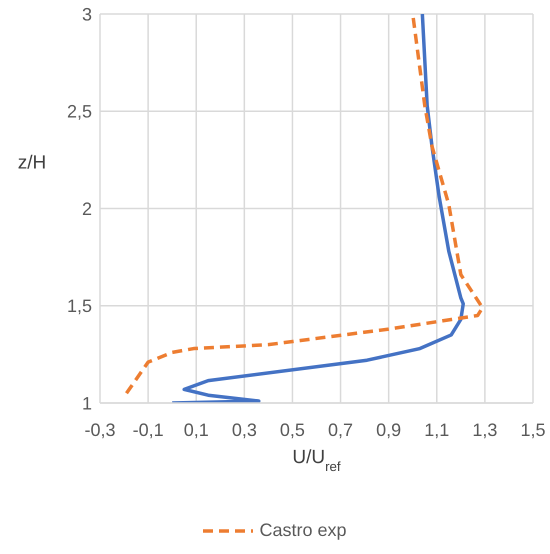 Image resolution: width=550 pixels, height=554 pixels. What do you see at coordinates (87, 14) in the screenshot?
I see `y-tick-label: 3` at bounding box center [87, 14].